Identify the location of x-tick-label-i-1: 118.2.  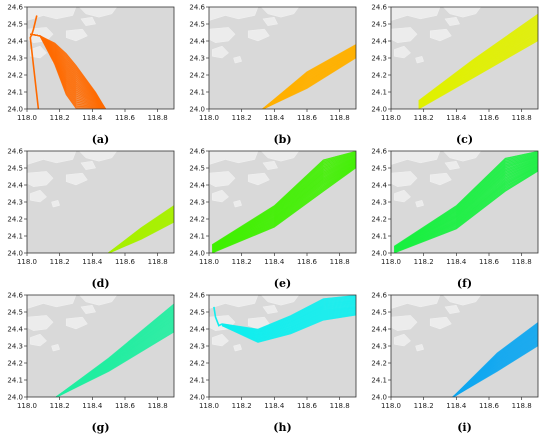
(424, 406).